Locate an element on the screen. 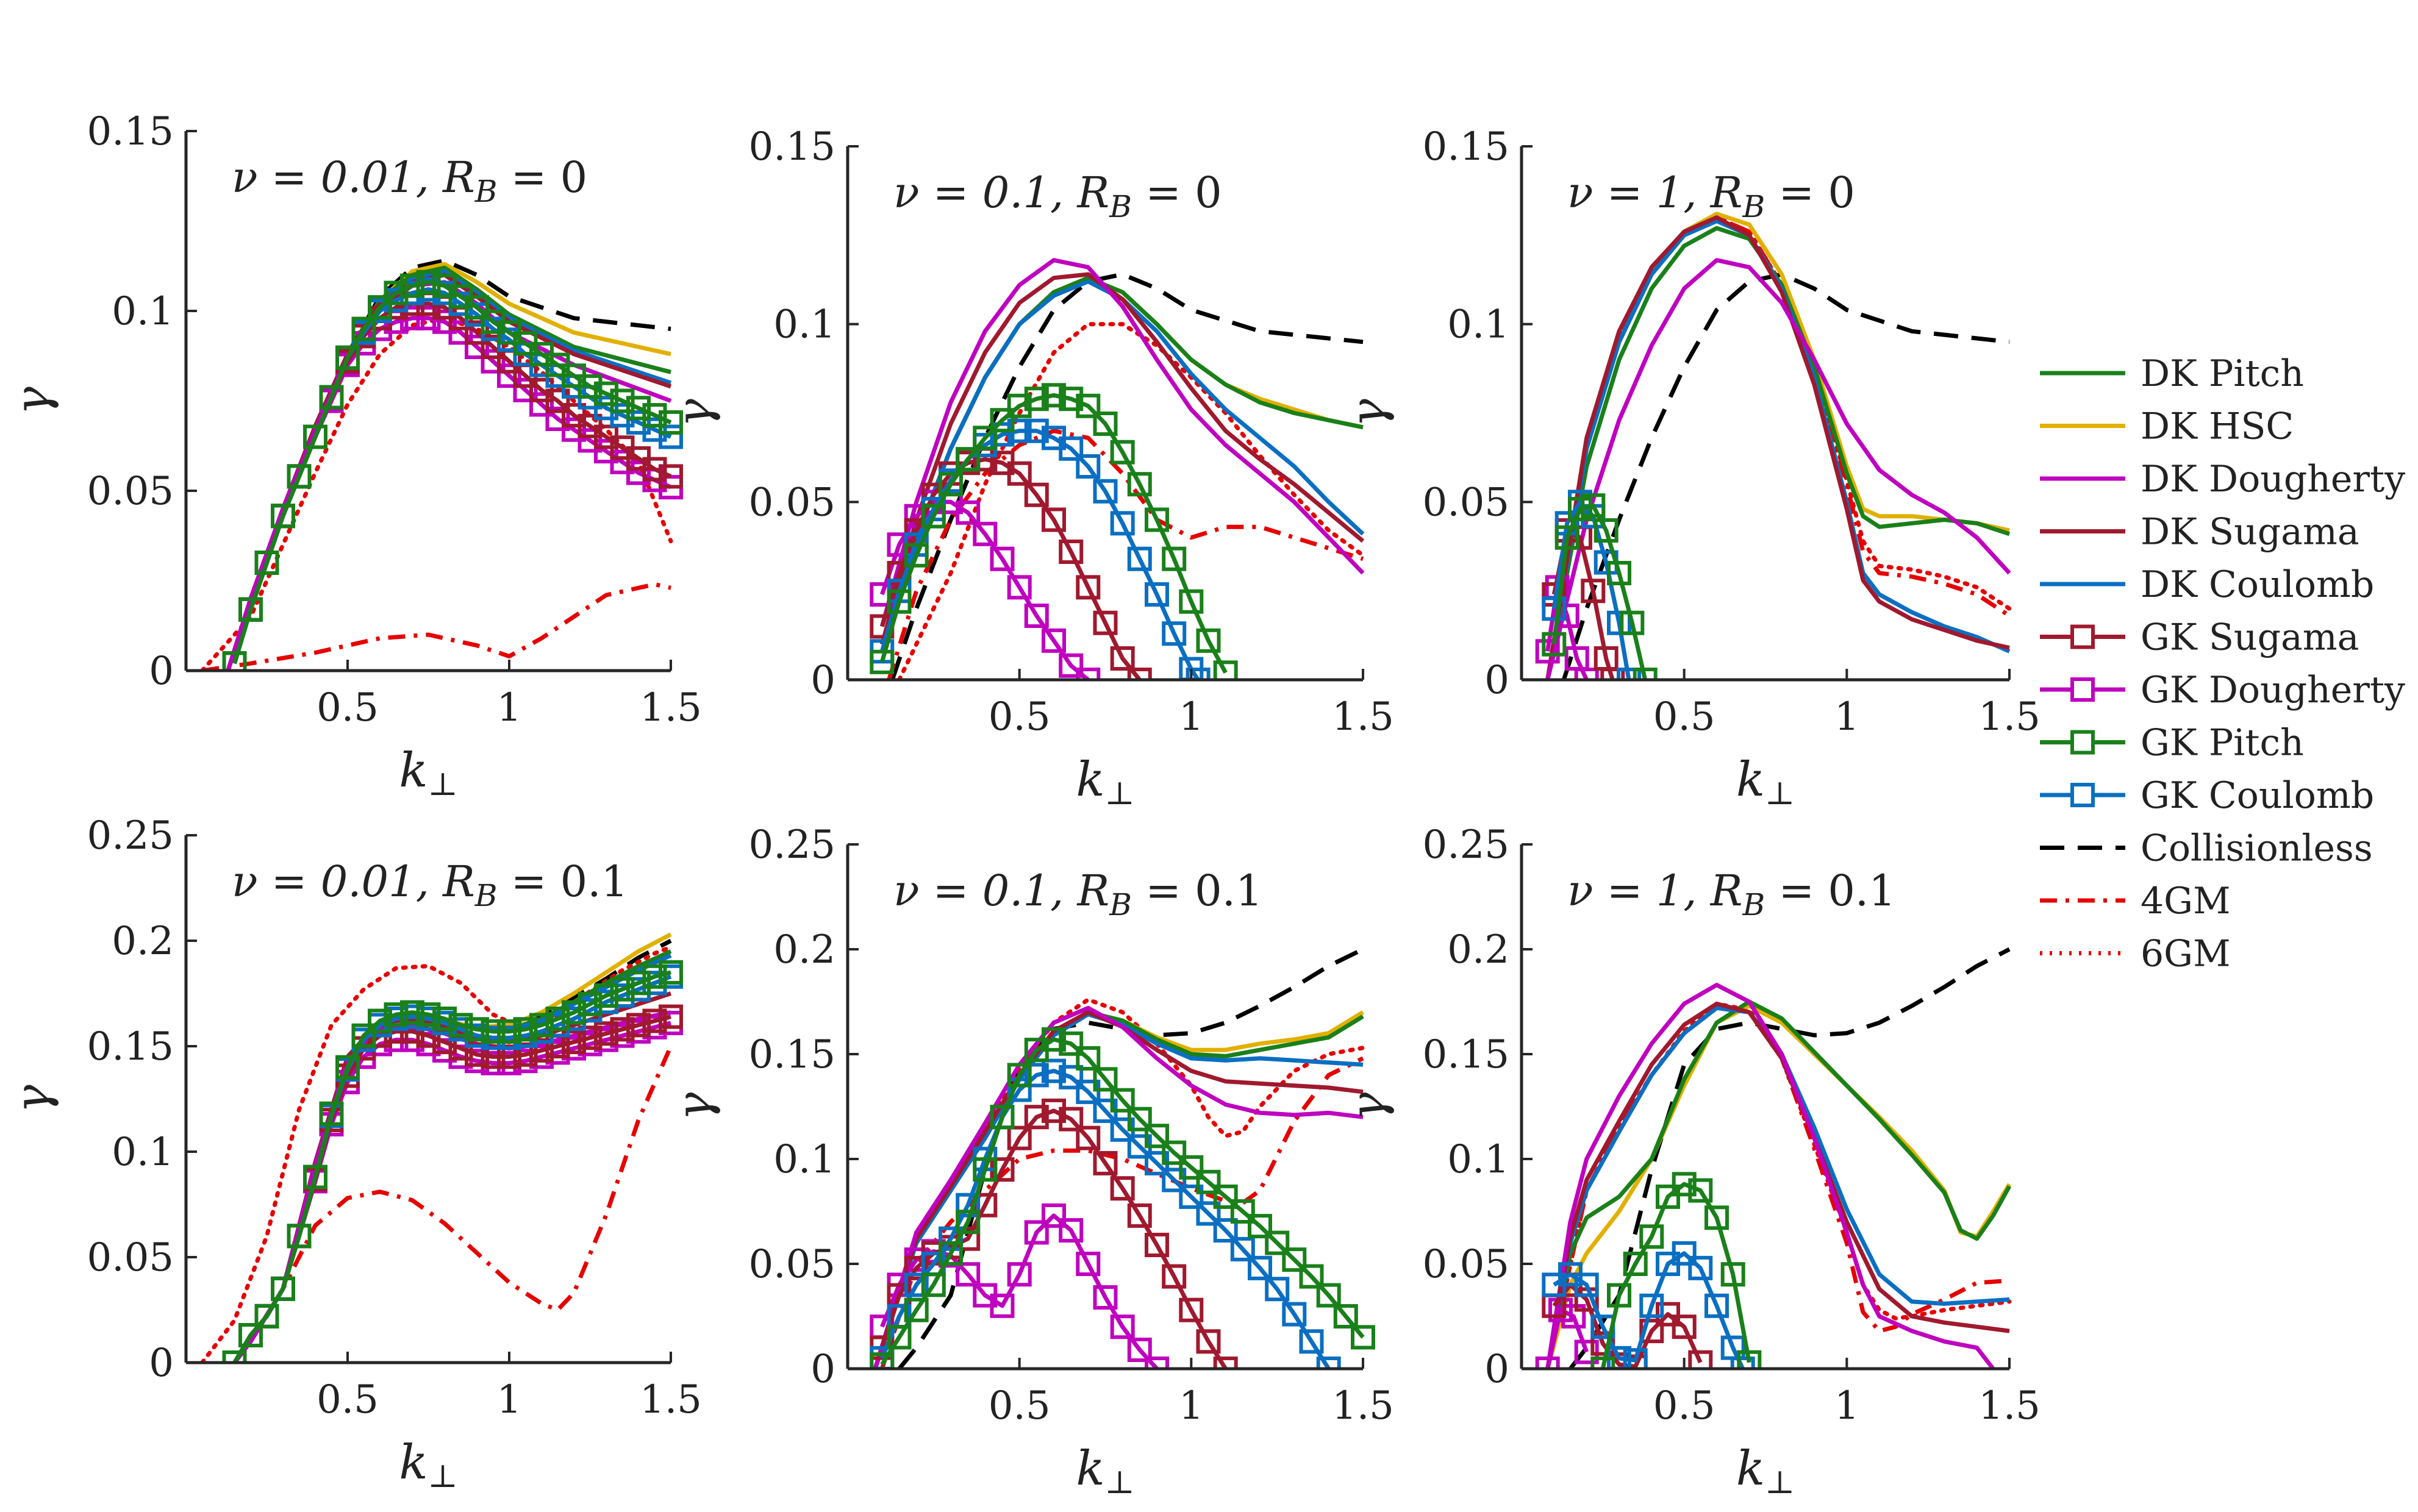  legend-label: DK Coulomb is located at coordinates (2257, 584).